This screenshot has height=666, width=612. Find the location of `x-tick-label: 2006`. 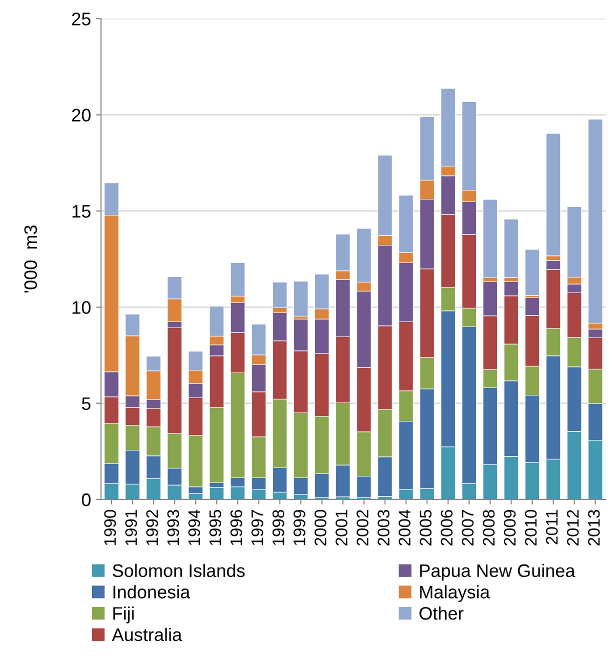

x-tick-label: 2006 is located at coordinates (446, 528).